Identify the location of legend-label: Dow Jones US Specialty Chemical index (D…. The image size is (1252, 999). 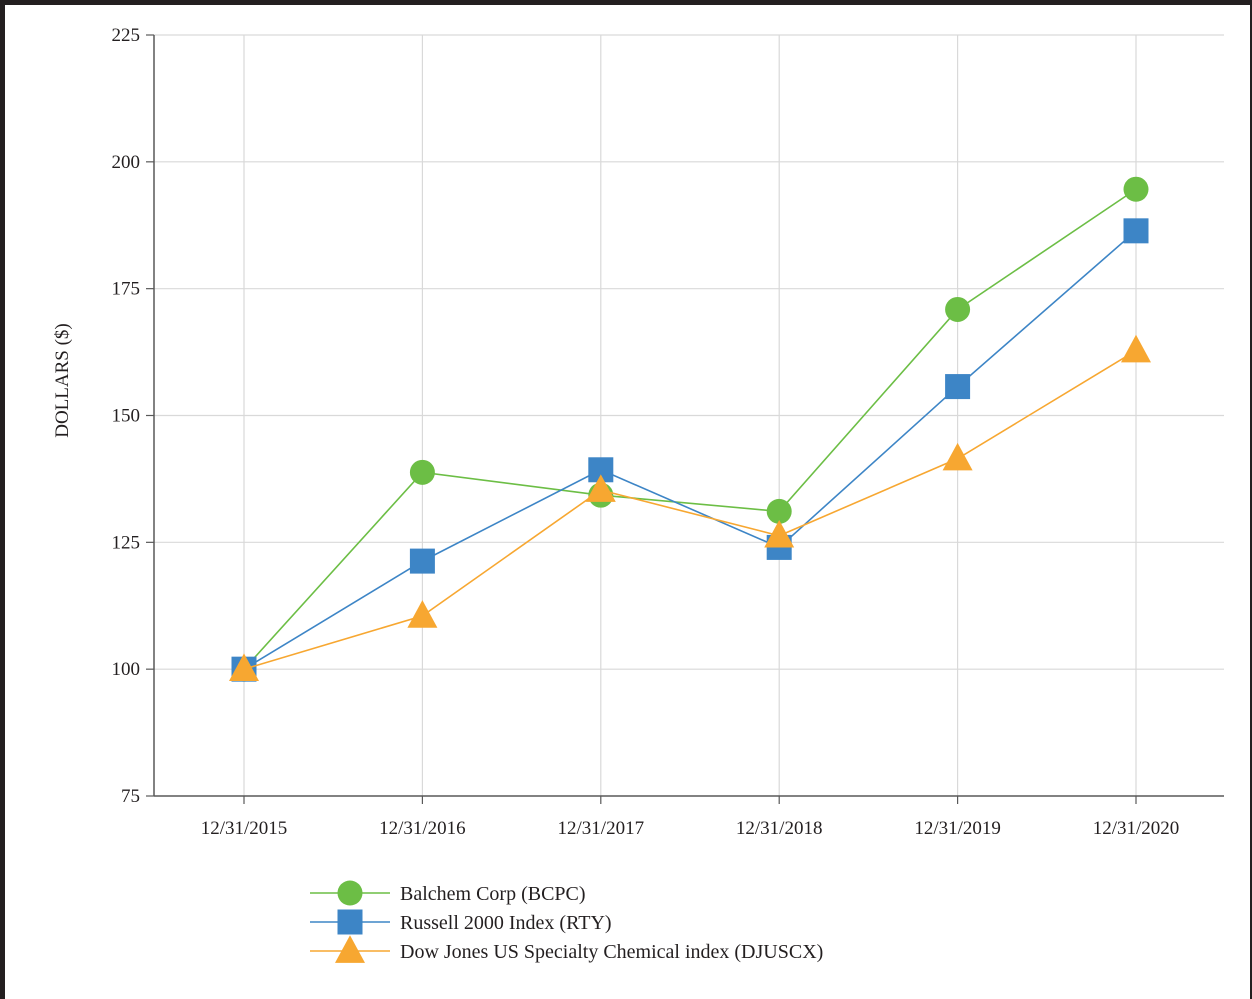
(611, 952).